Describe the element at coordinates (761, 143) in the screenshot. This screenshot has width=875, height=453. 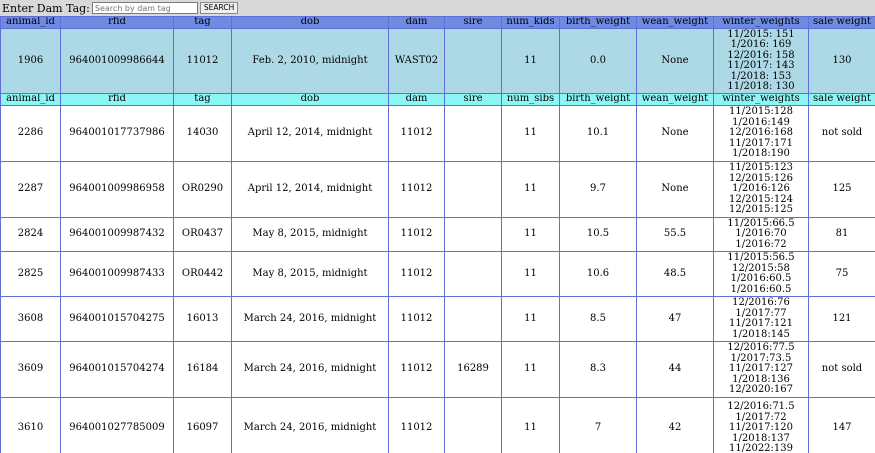
I see `winter-weight-entry: 11/2017:171` at that location.